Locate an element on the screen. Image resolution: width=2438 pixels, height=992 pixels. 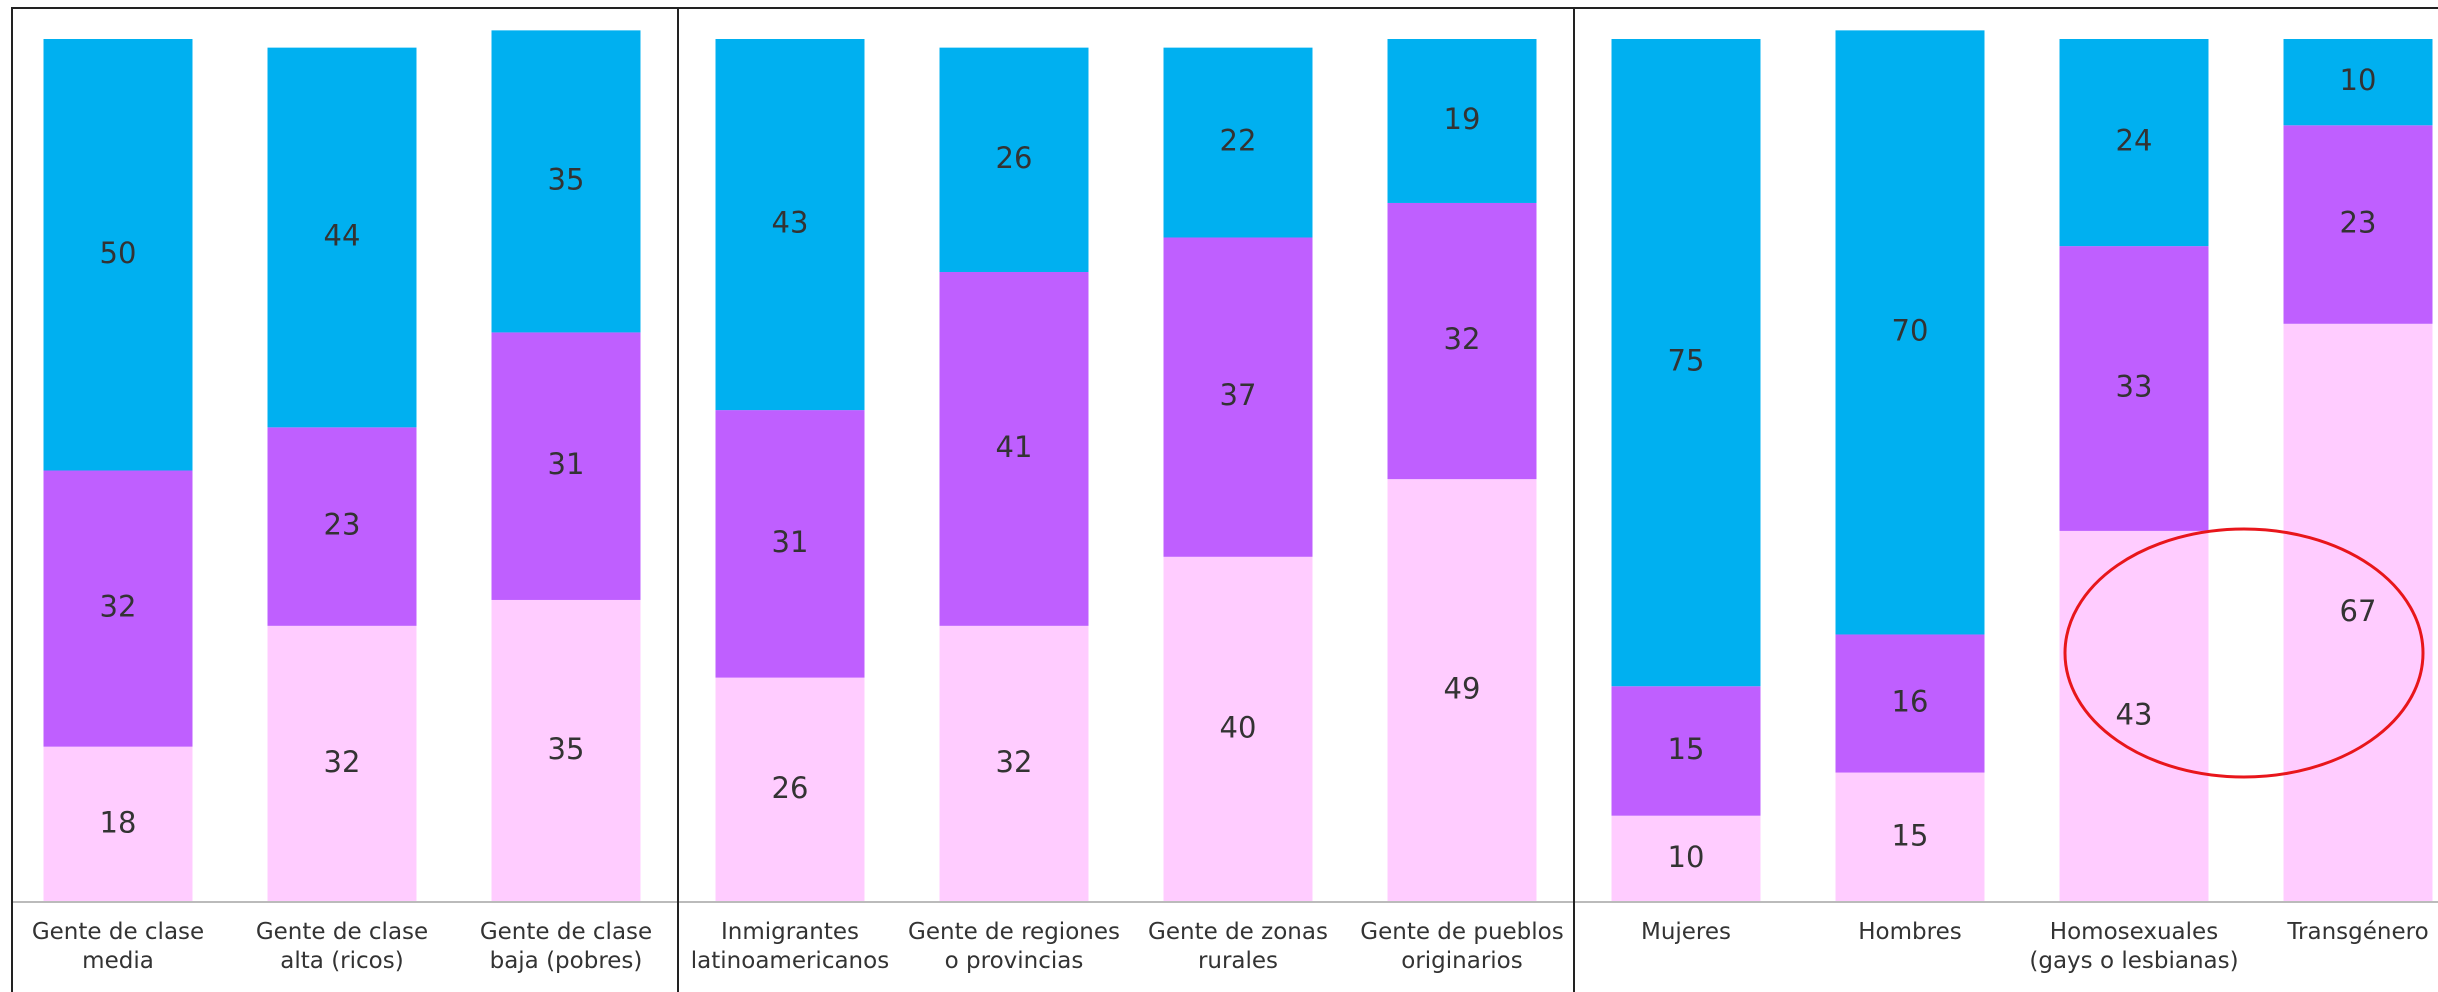
value-label: 41 is located at coordinates (1014, 447).